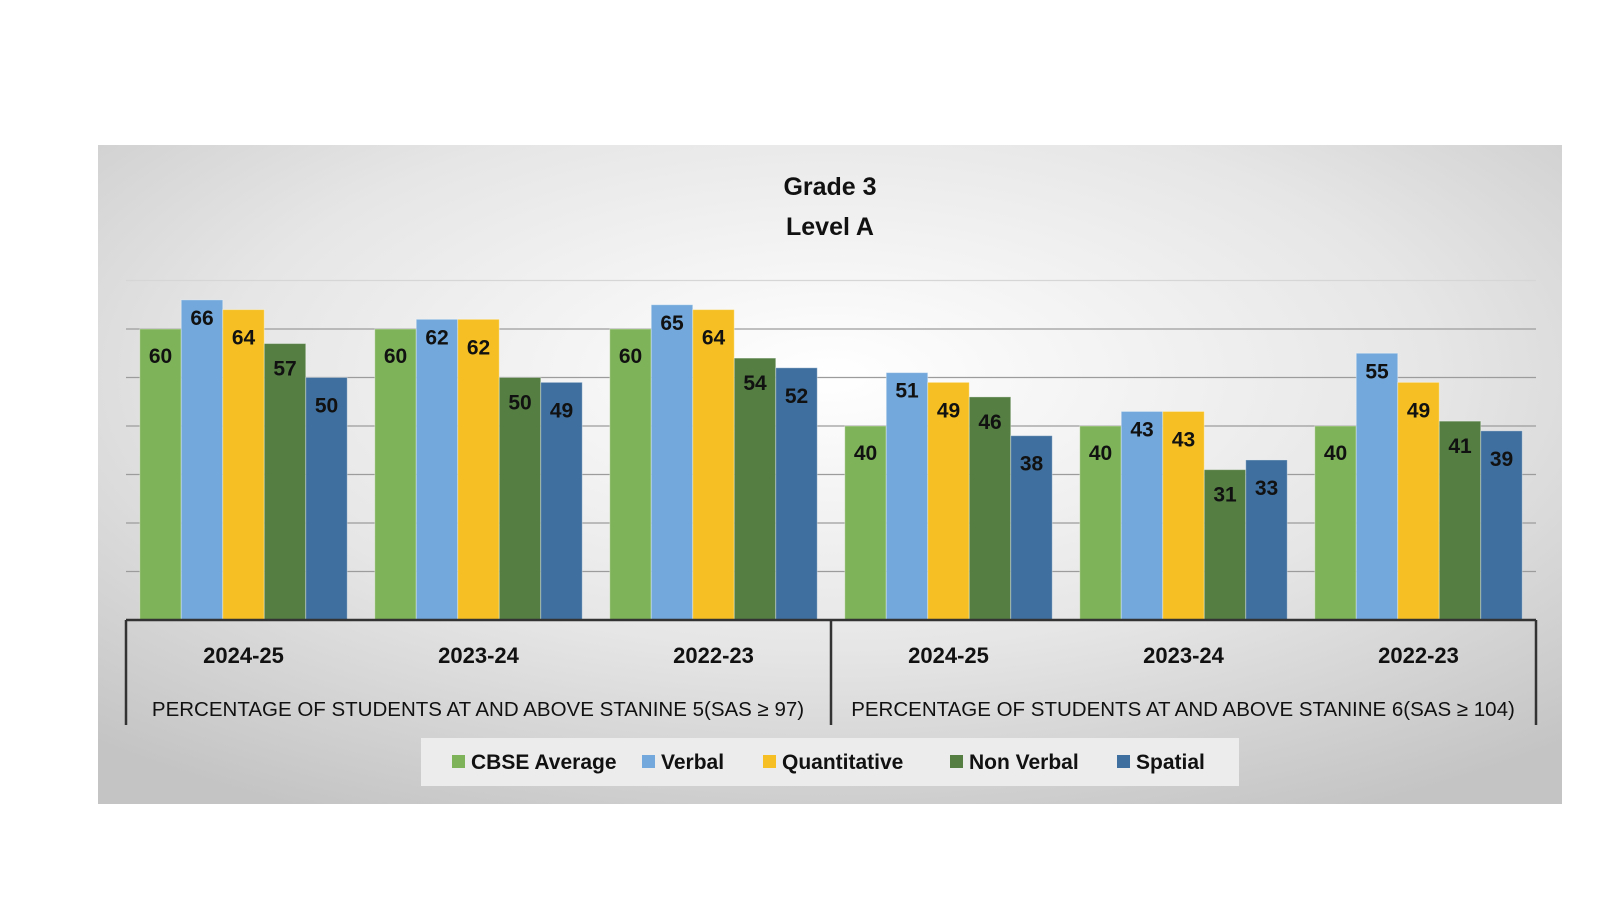 This screenshot has height=900, width=1600. What do you see at coordinates (755, 383) in the screenshot?
I see `data-label-non-verbal: 54` at bounding box center [755, 383].